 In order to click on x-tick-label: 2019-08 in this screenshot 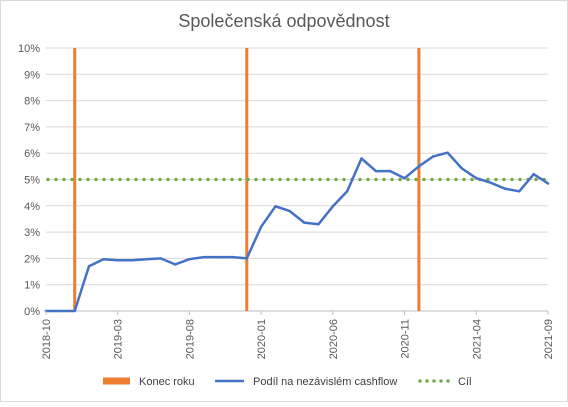, I will do `click(190, 339)`.